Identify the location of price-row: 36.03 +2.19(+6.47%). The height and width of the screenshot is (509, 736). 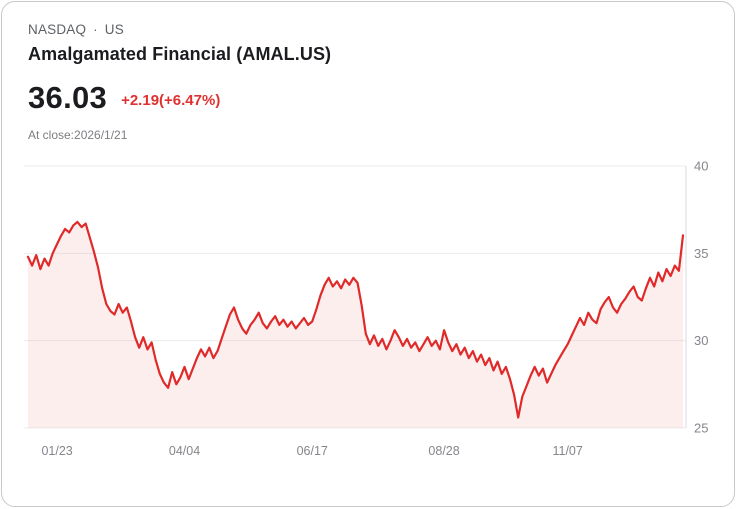
(369, 98).